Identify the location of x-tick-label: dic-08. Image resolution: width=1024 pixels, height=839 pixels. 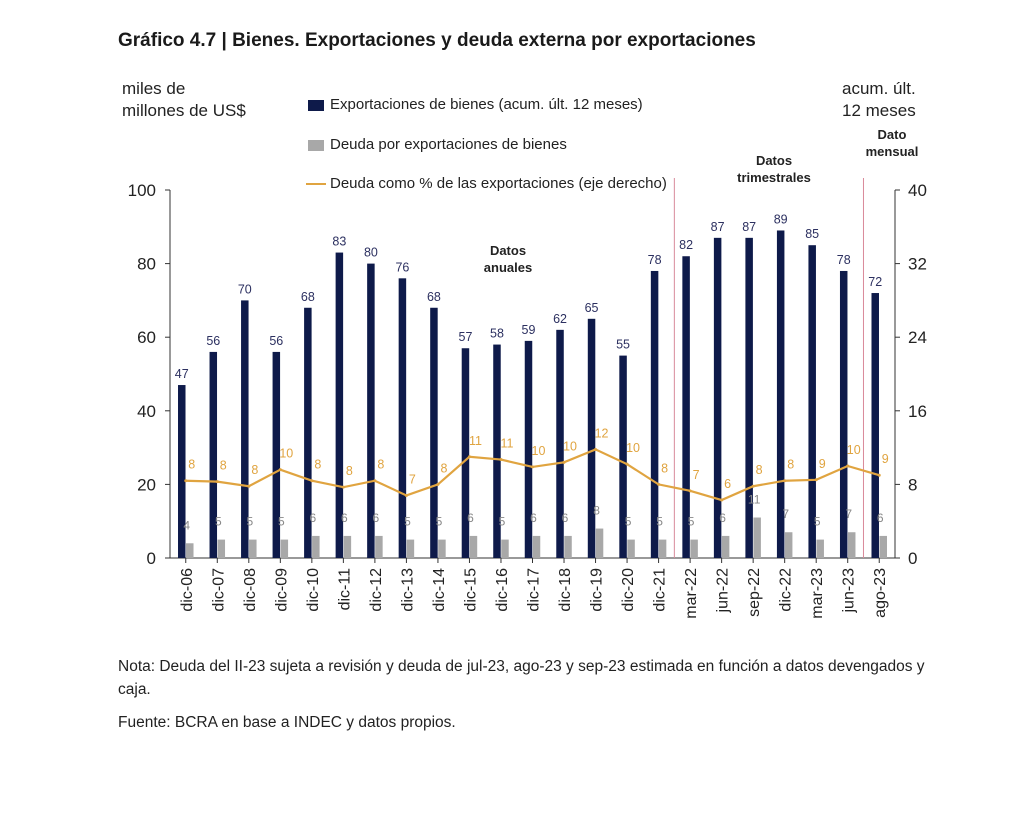
(250, 590).